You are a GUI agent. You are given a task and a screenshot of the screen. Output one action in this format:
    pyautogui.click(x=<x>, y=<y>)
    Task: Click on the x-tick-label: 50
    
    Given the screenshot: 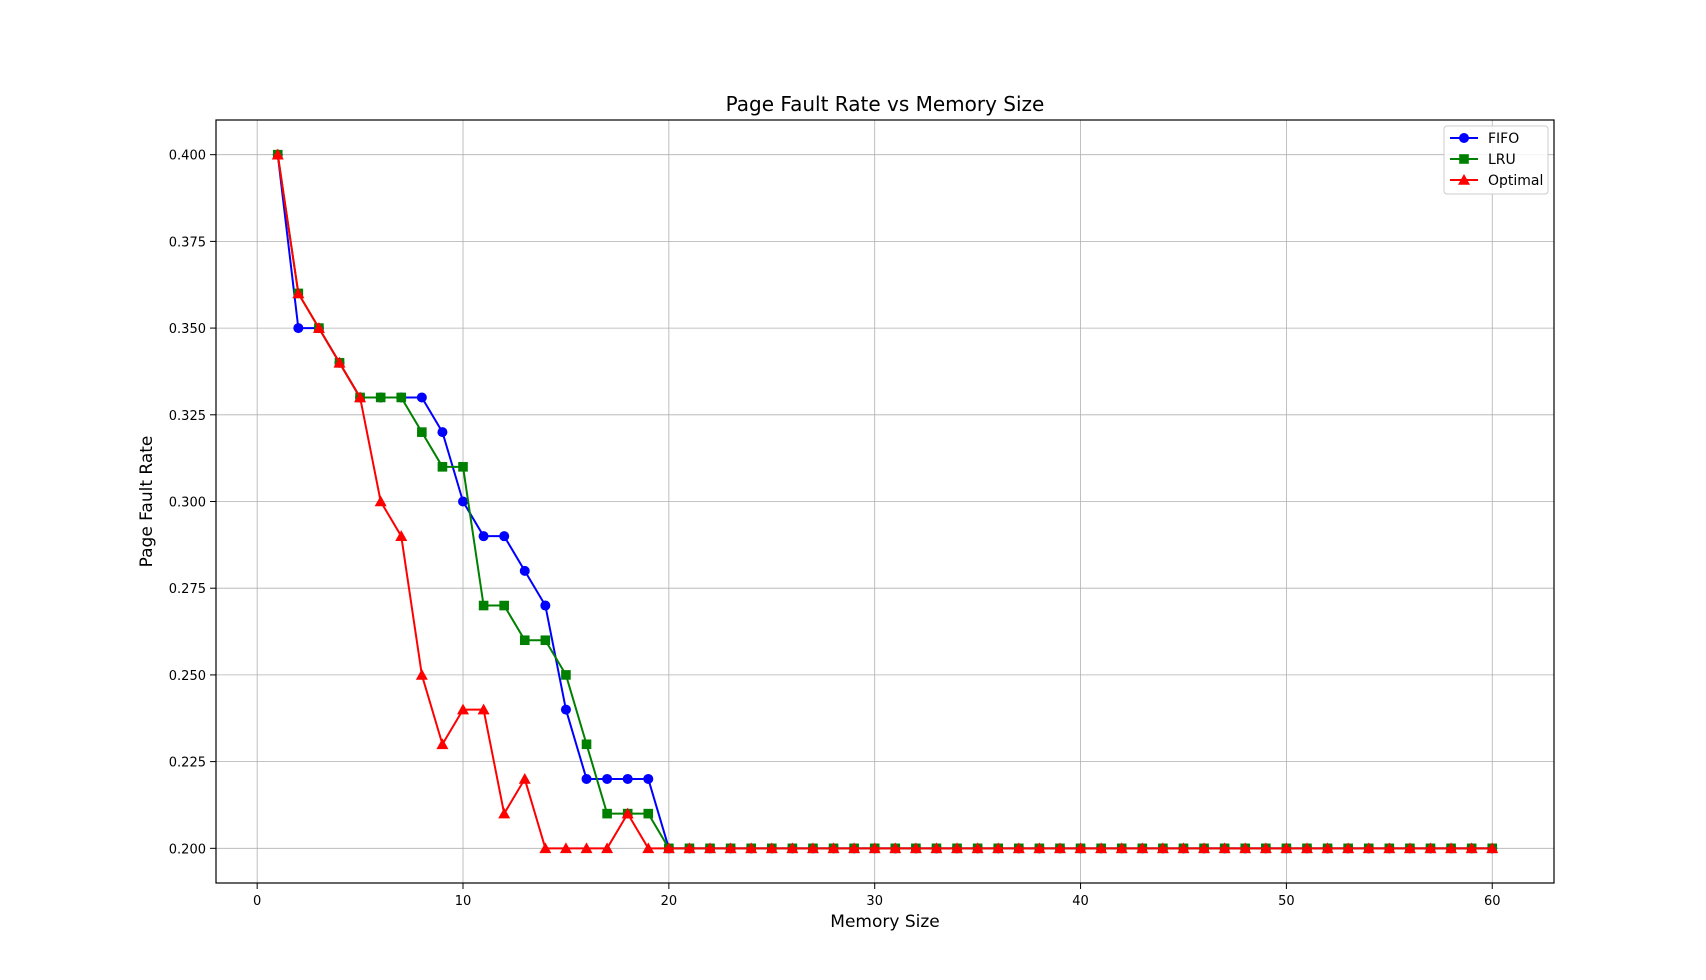 What is the action you would take?
    pyautogui.click(x=1286, y=901)
    